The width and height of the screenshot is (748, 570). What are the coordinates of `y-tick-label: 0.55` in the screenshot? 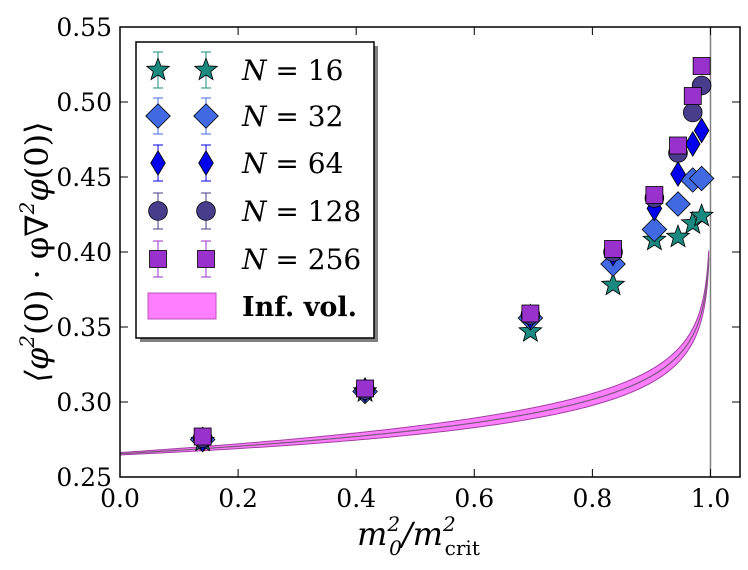 It's located at (84, 27).